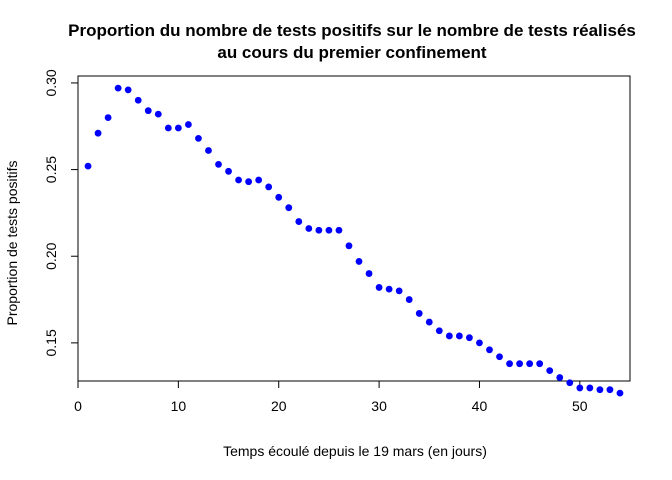 The width and height of the screenshot is (672, 480). I want to click on x-tick-label: 40, so click(480, 406).